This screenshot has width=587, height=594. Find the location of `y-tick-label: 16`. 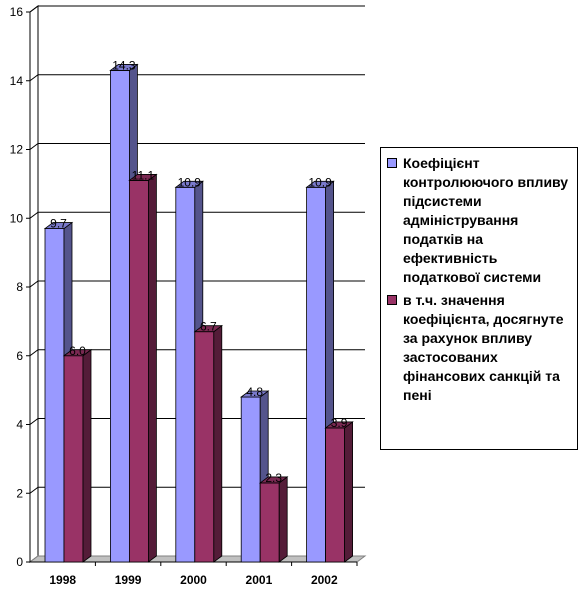

y-tick-label: 16 is located at coordinates (17, 12).